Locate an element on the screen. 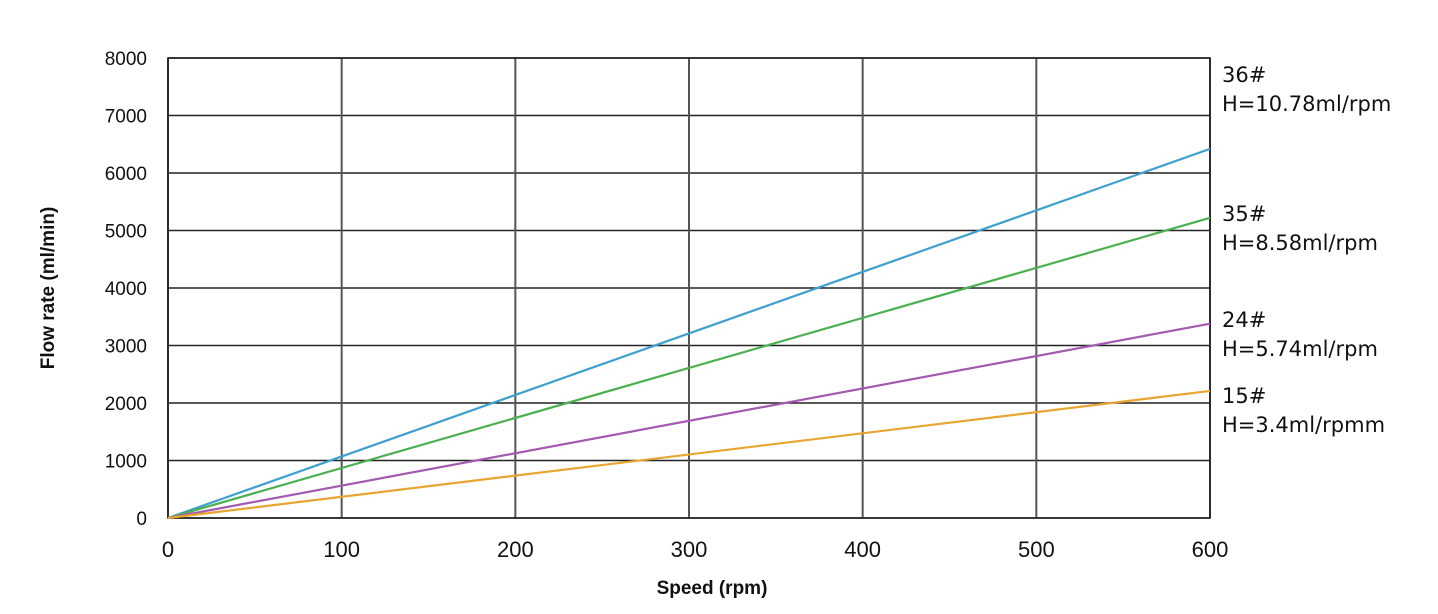 The image size is (1438, 614). y-tick-label: 8000 is located at coordinates (126, 59).